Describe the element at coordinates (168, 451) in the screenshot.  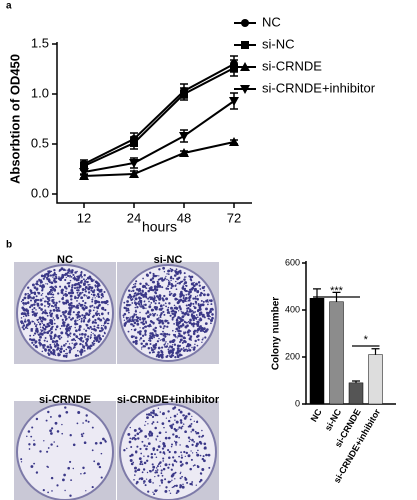
I see `dish` at that location.